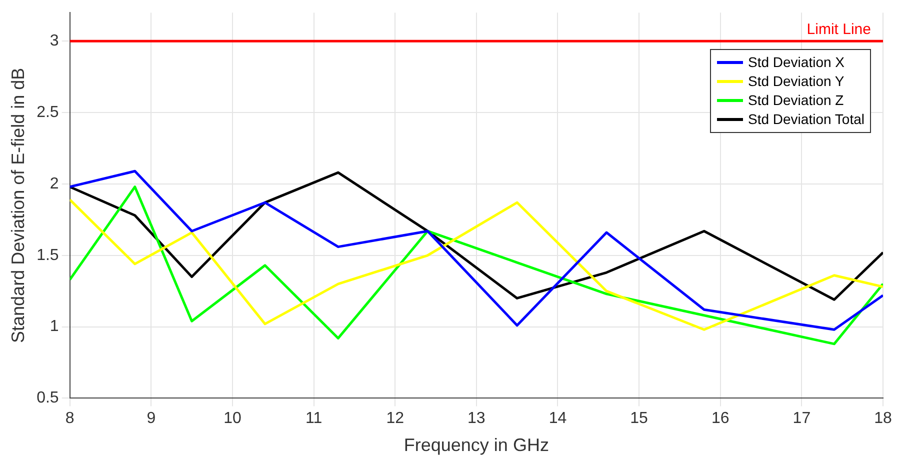 The height and width of the screenshot is (463, 897). What do you see at coordinates (47, 398) in the screenshot?
I see `y-tick-label: 0.5` at bounding box center [47, 398].